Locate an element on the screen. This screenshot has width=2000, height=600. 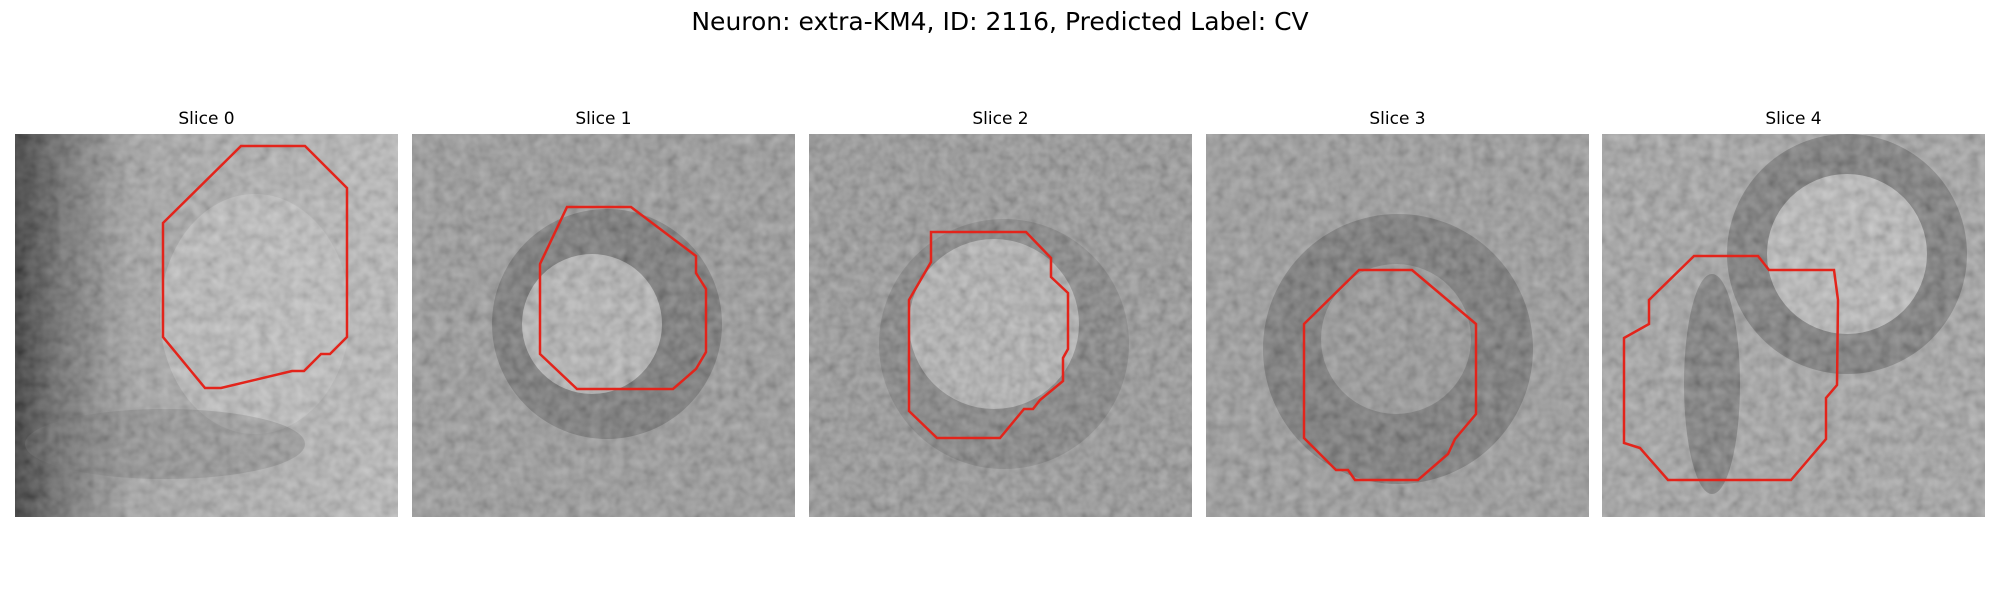
slice-panel-3: Slice 3 is located at coordinates (1397, 315).